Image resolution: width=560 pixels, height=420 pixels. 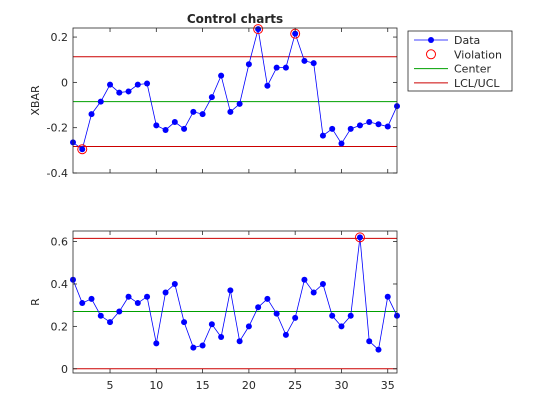 I want to click on y-axis-label: XBAR, so click(x=35, y=100).